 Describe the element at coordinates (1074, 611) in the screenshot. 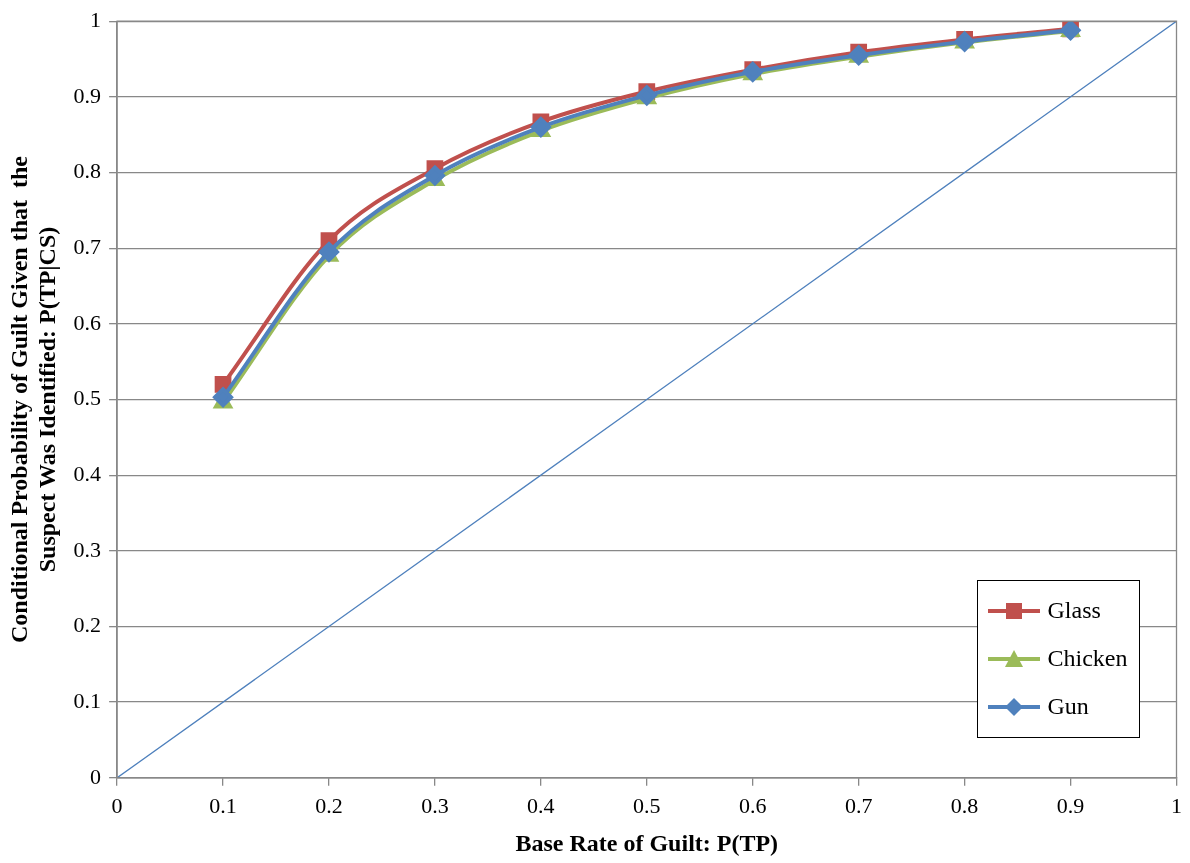

I see `legend-label: Glass` at that location.